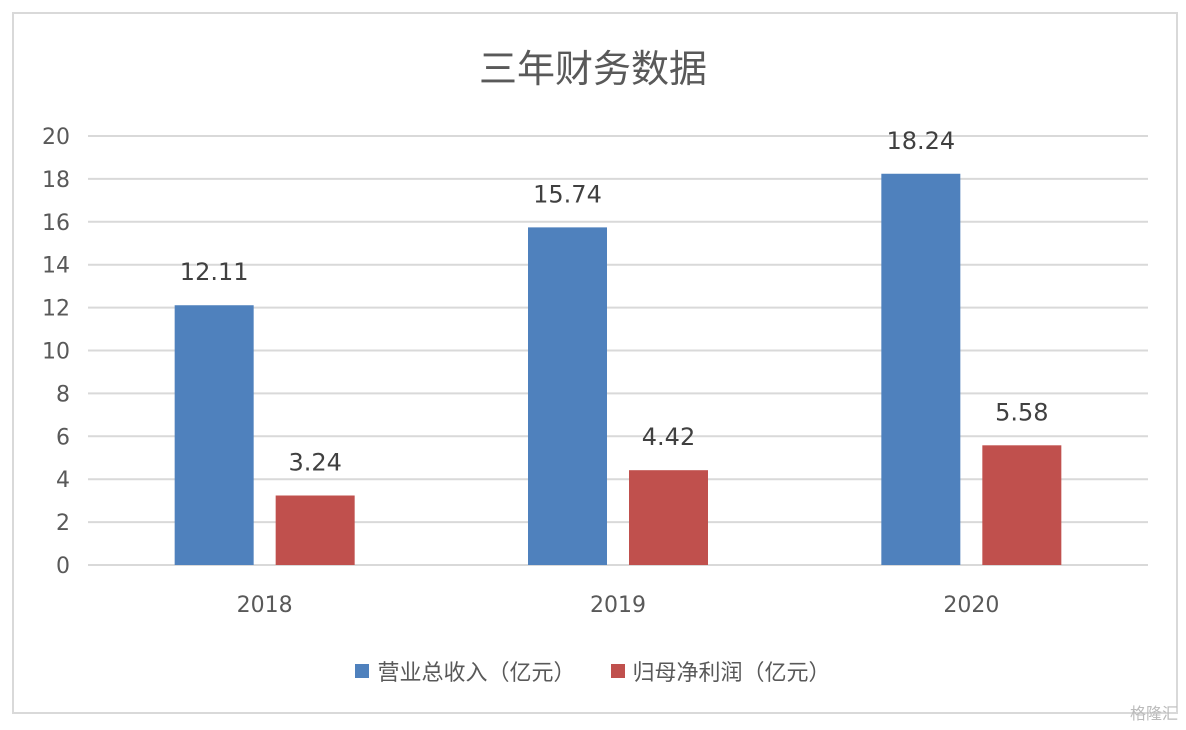  Describe the element at coordinates (1153, 713) in the screenshot. I see `watermark-logo: 格隆汇` at that location.